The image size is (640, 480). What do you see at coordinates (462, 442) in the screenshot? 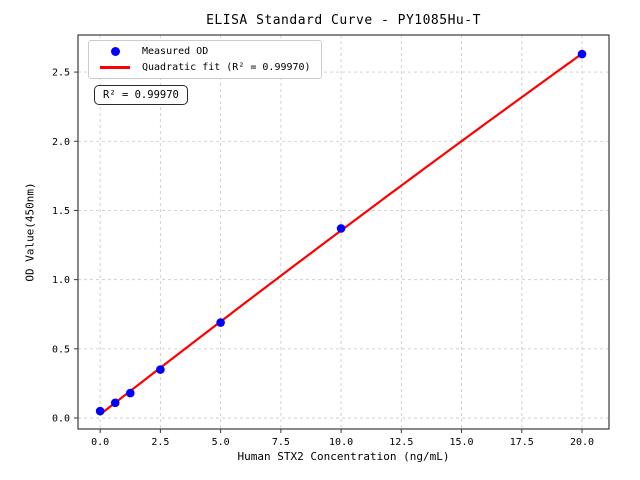
I see `svg-text: 15.0` at bounding box center [462, 442].